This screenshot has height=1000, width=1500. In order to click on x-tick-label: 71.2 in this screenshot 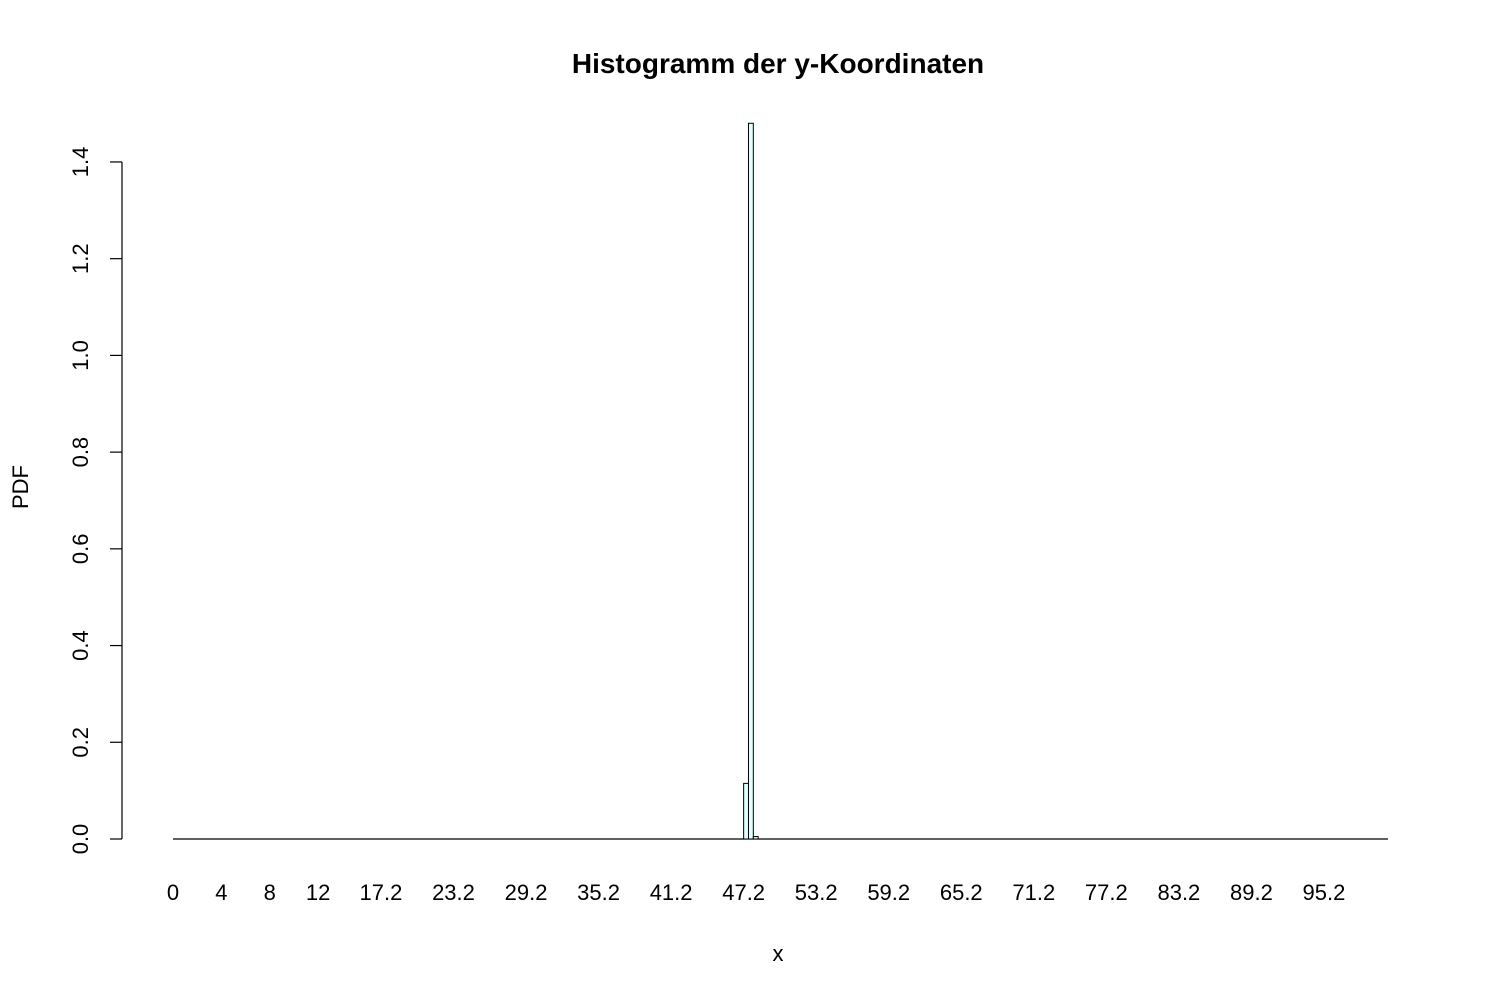, I will do `click(1033, 892)`.